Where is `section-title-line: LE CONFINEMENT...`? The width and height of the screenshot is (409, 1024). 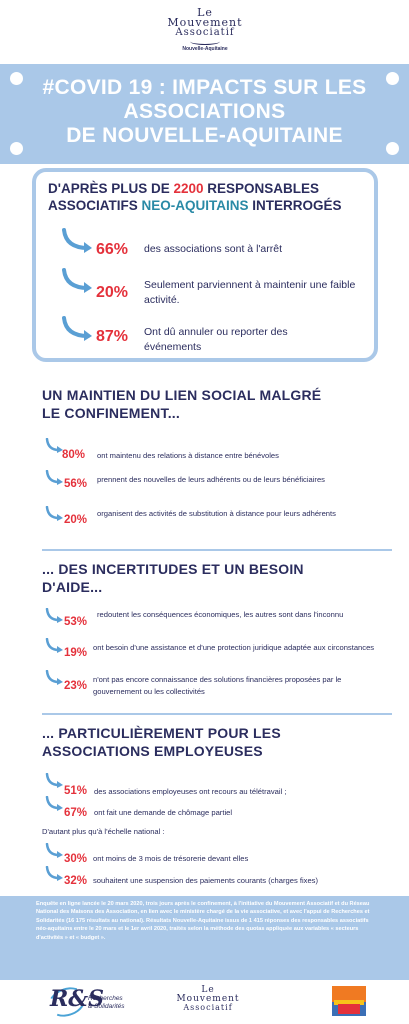 section-title-line: LE CONFINEMENT... is located at coordinates (111, 413).